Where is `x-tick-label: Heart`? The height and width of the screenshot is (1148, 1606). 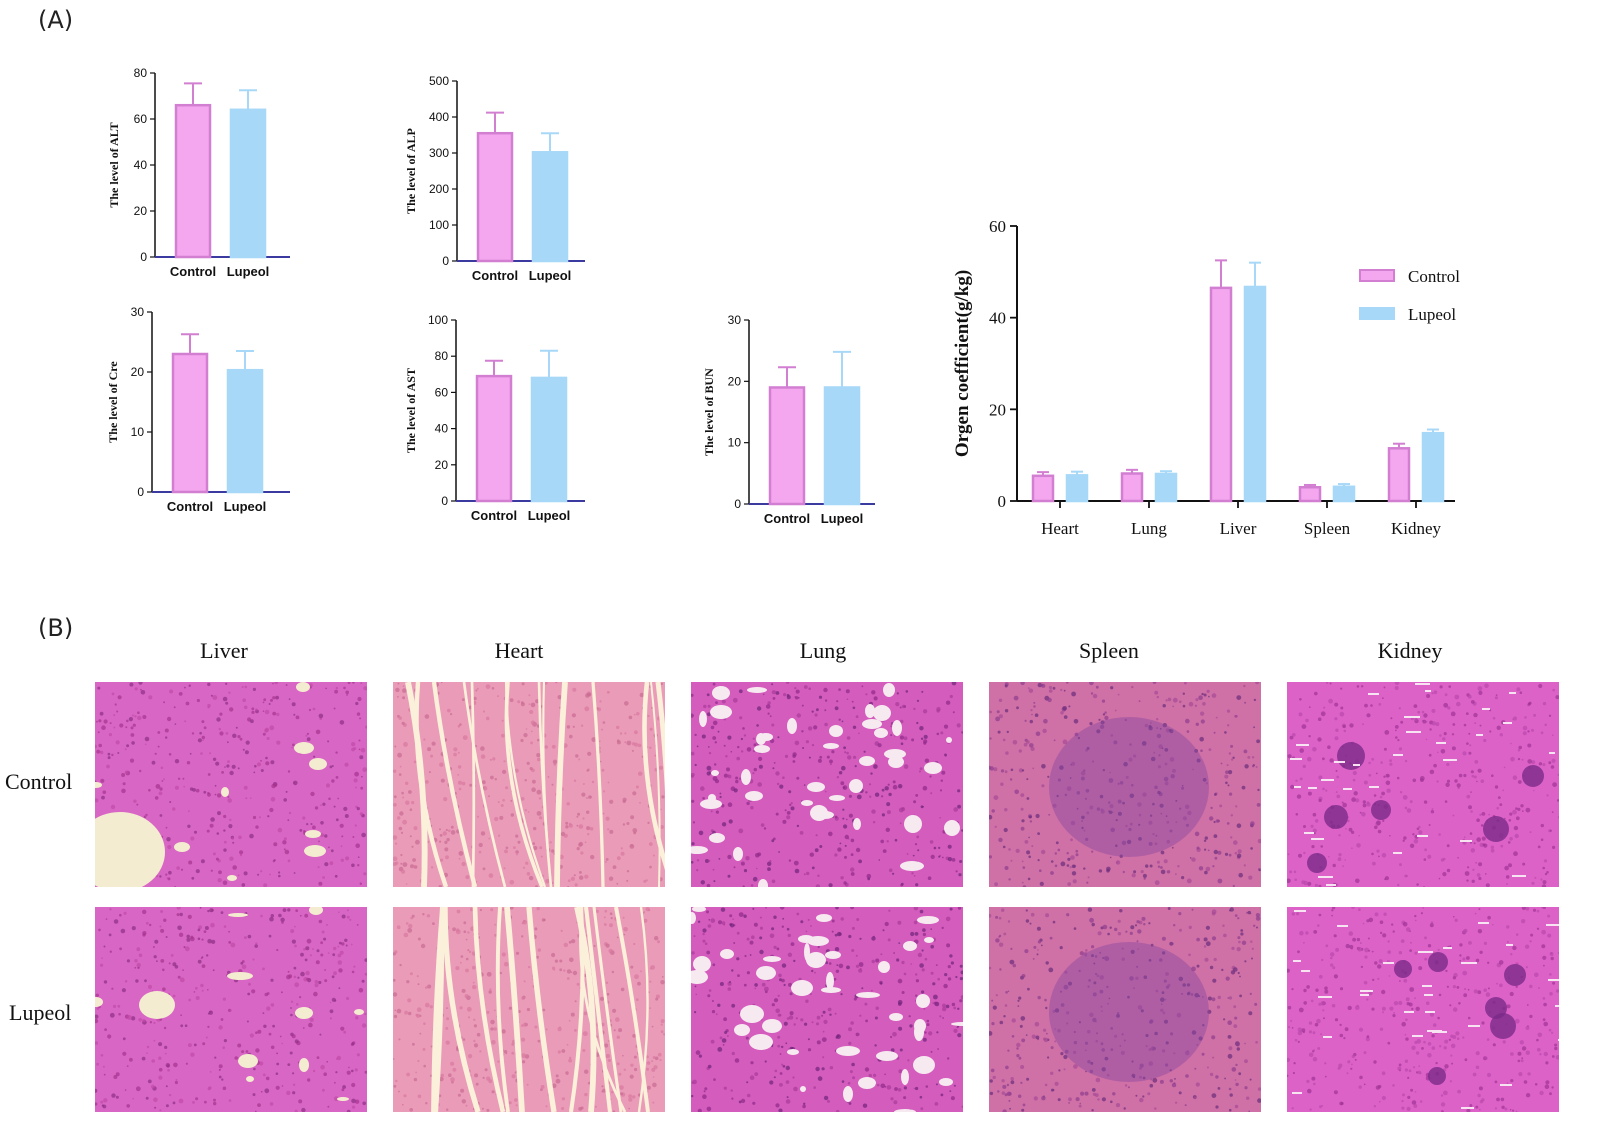
x-tick-label: Heart is located at coordinates (1060, 528).